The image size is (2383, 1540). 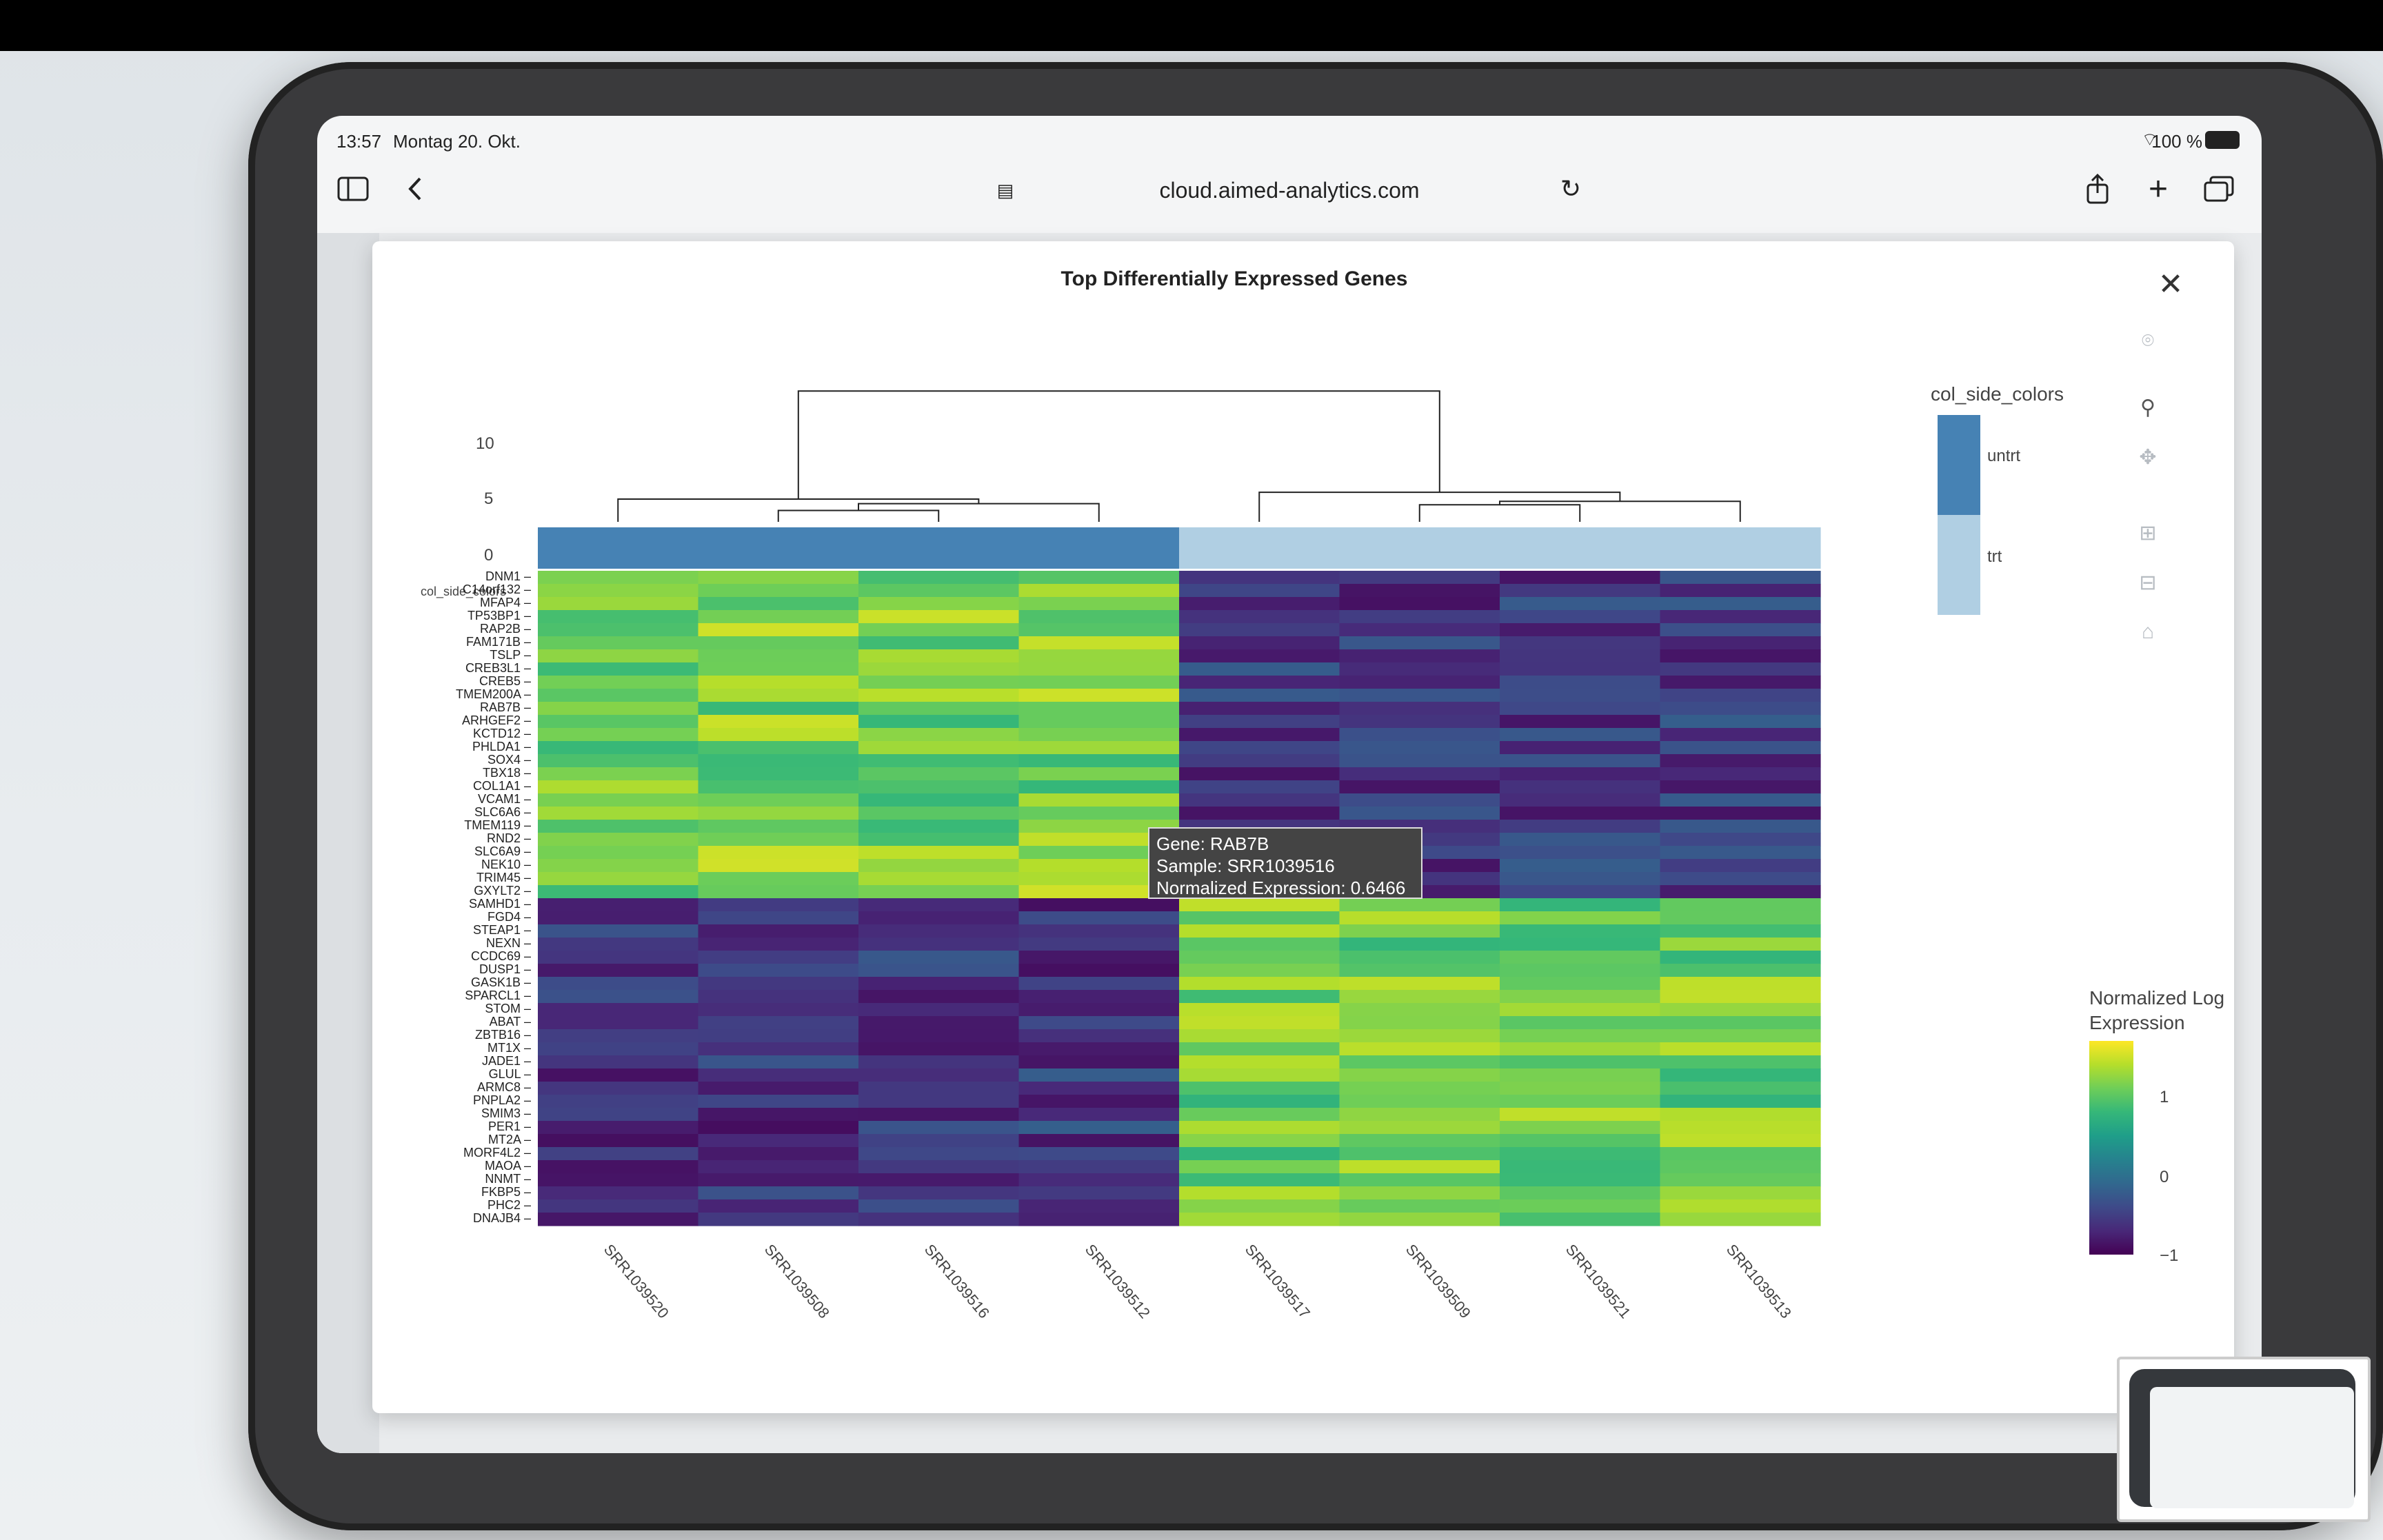 I want to click on tabs-overview-icon, so click(x=2219, y=189).